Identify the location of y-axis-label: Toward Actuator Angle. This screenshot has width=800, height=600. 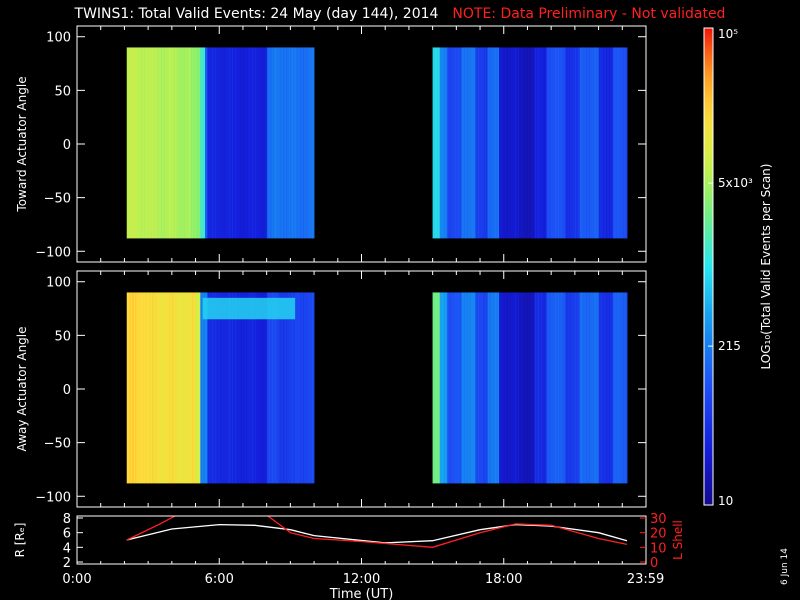
(22, 144).